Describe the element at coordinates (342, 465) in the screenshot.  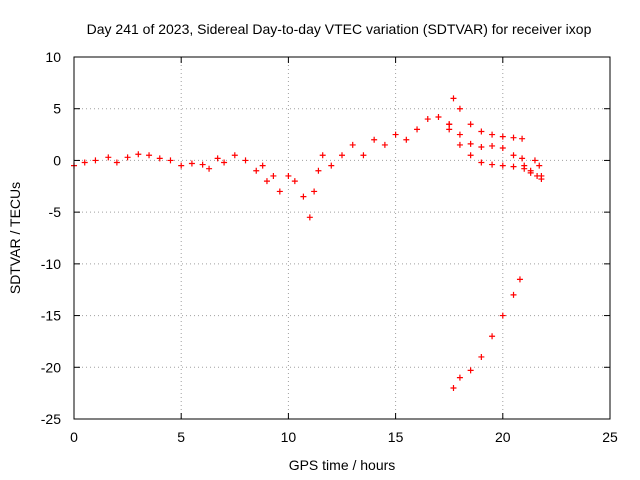
I see `x-axis-label: GPS time / hours` at that location.